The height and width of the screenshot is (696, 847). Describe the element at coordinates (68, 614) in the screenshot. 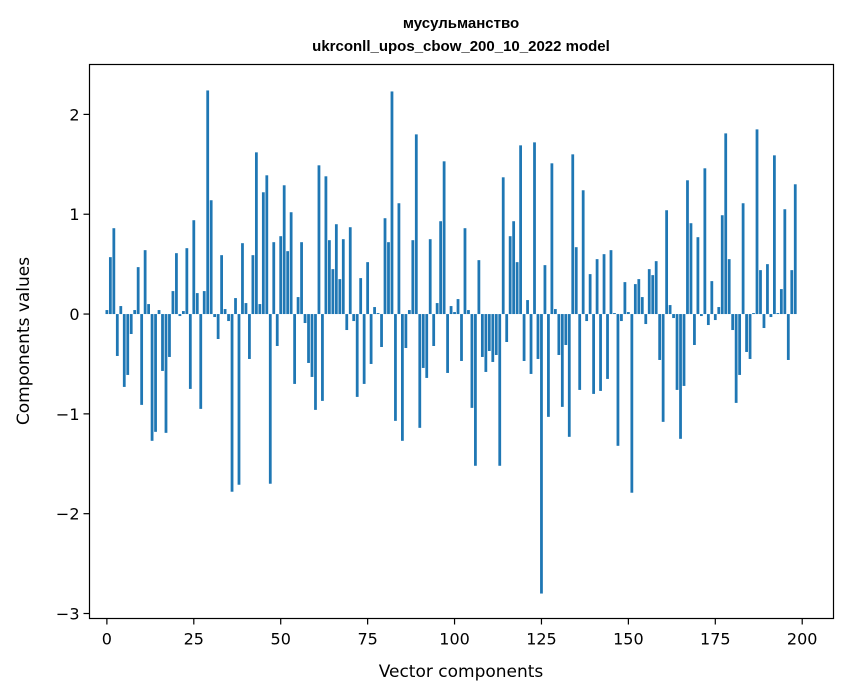

I see `y-tick-label--3: −3` at that location.